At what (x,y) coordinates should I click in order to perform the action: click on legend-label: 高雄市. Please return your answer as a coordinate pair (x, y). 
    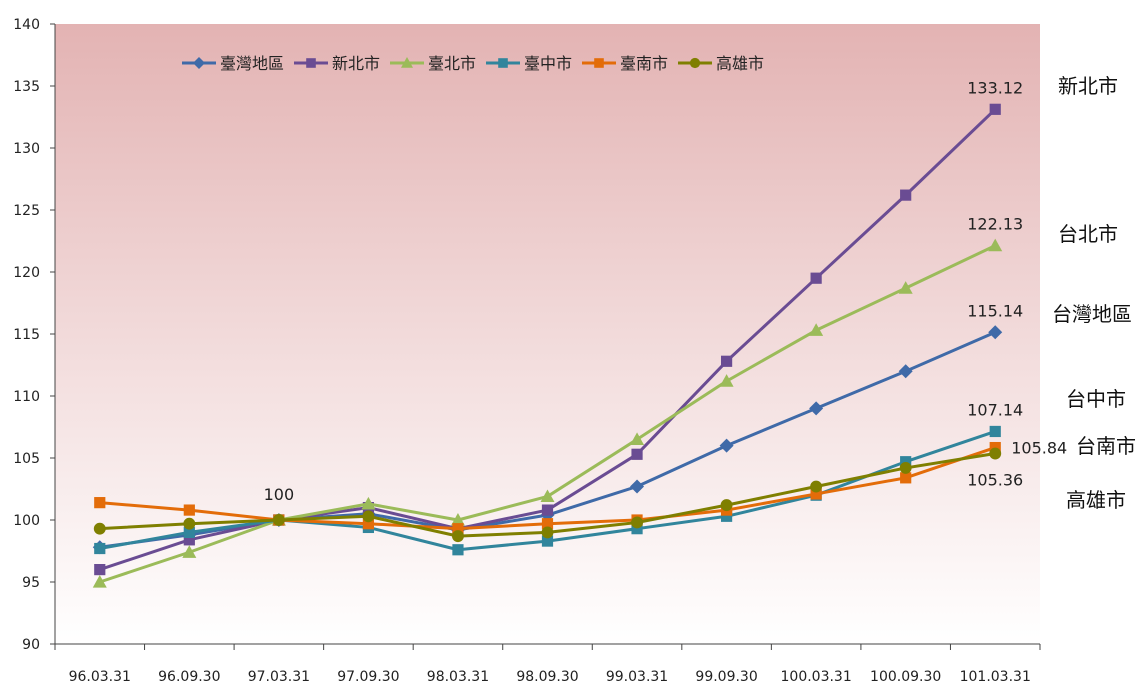
    Looking at the image, I should click on (740, 63).